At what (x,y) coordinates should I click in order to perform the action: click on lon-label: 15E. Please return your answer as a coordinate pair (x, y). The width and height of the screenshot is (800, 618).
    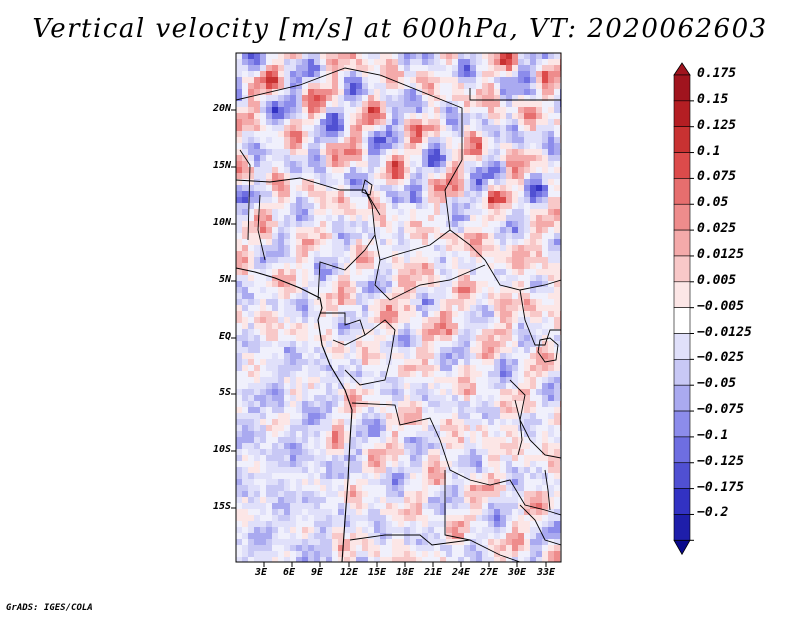
    Looking at the image, I should click on (377, 572).